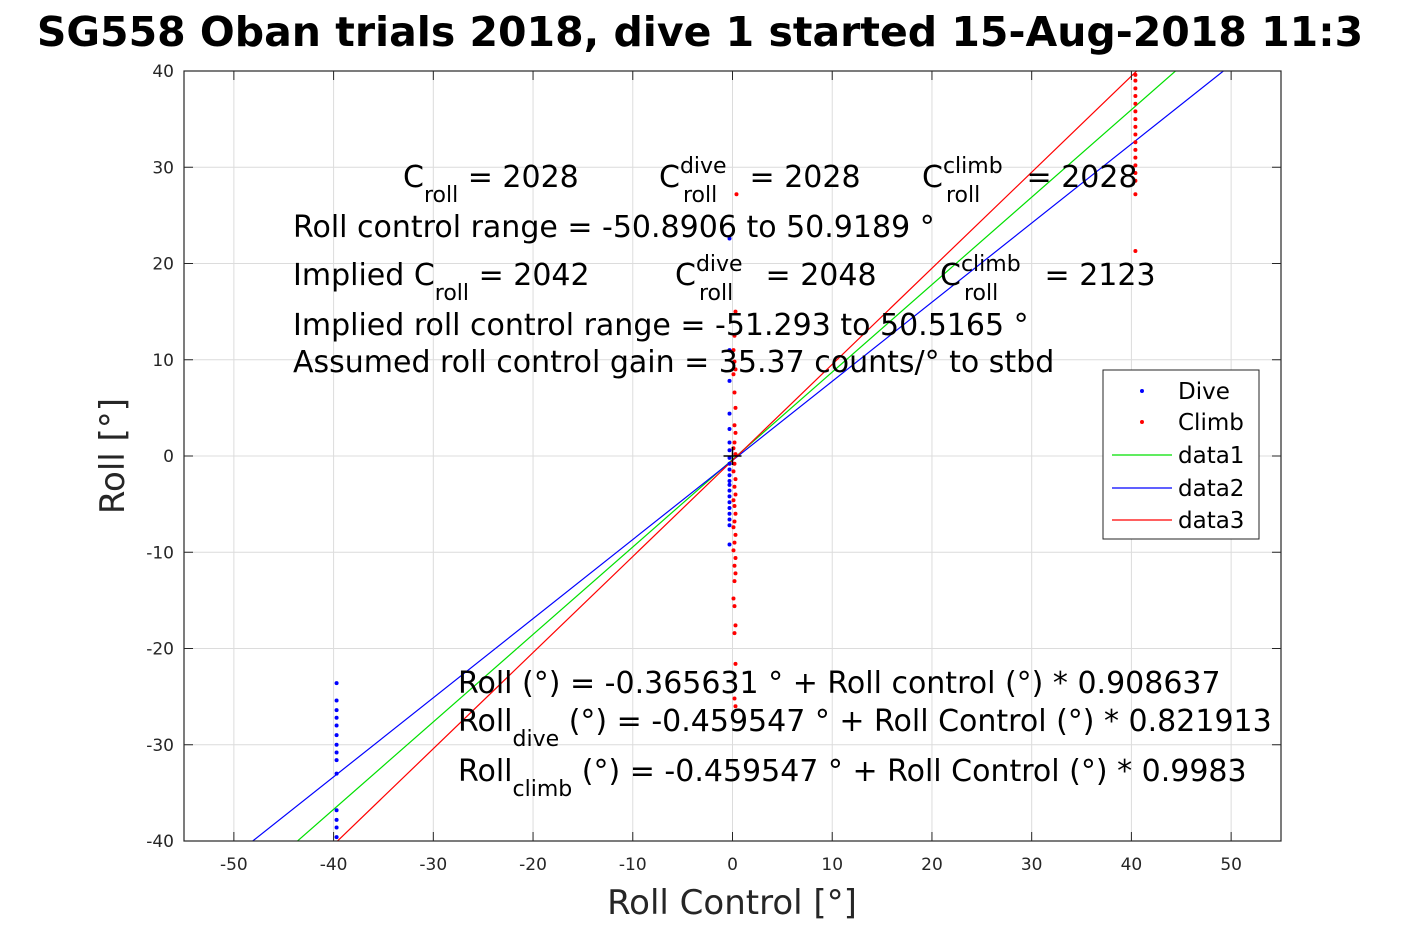 The height and width of the screenshot is (945, 1417). What do you see at coordinates (163, 72) in the screenshot?
I see `y-tick-label: 40` at bounding box center [163, 72].